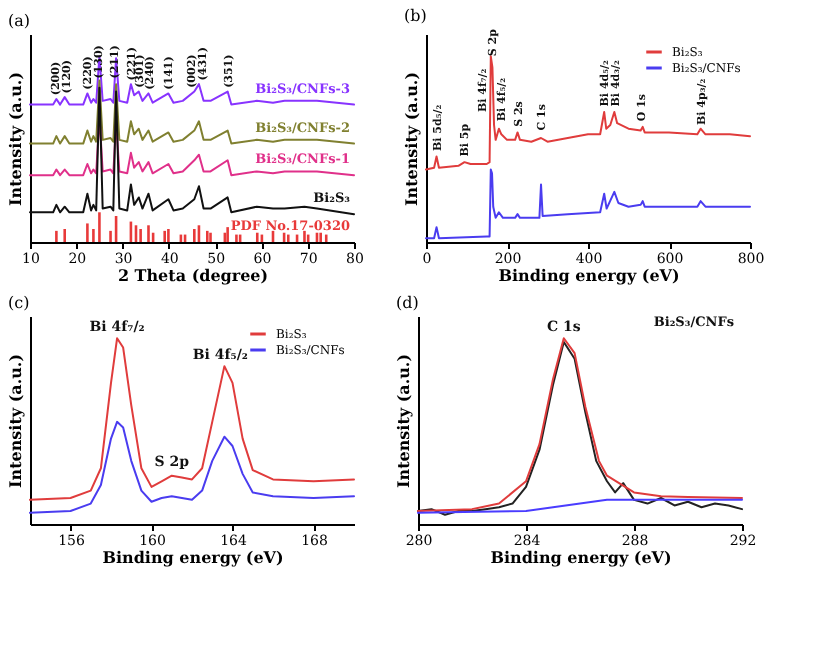  I want to click on chart-title: (a), so click(19, 21).